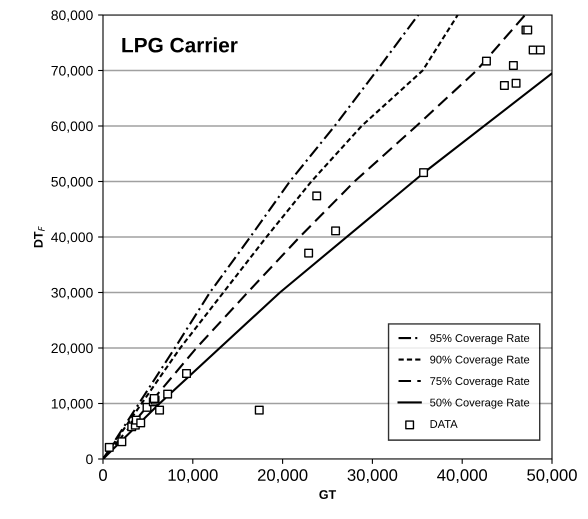 This screenshot has height=519, width=588. Describe the element at coordinates (72, 349) in the screenshot. I see `y-tick-label: 20,000` at that location.